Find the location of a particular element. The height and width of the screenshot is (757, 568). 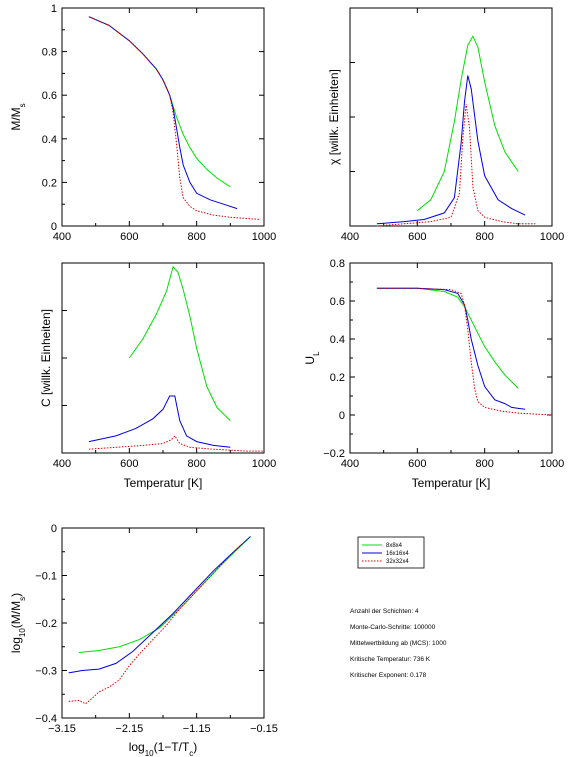

legend-label: 8x8x4 is located at coordinates (394, 546).